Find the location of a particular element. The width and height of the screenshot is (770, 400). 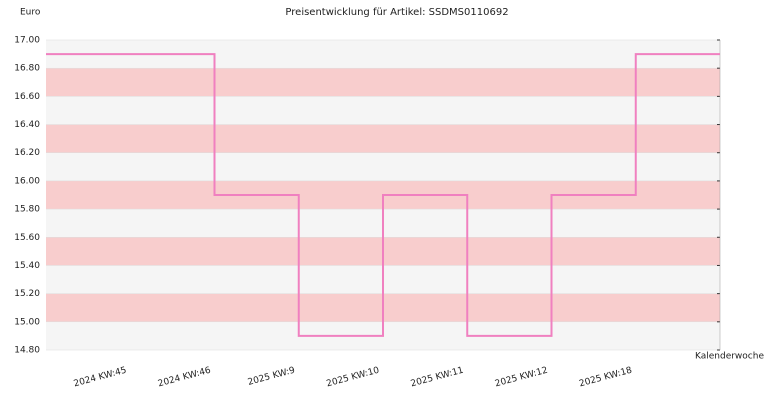

y-tick-label: 16.40 is located at coordinates (27, 125).